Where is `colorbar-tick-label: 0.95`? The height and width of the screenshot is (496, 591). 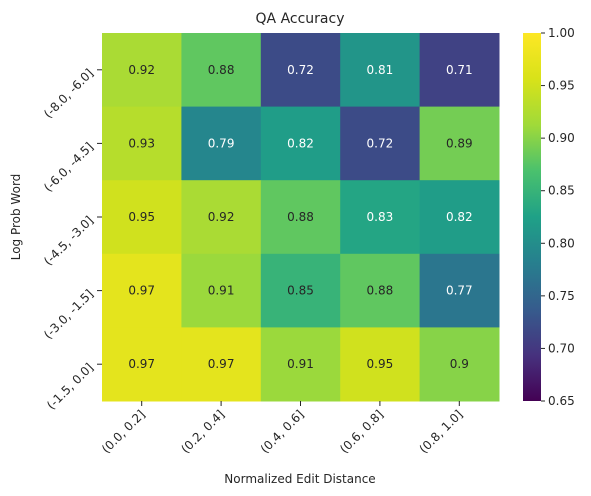
colorbar-tick-label: 0.95 is located at coordinates (561, 86).